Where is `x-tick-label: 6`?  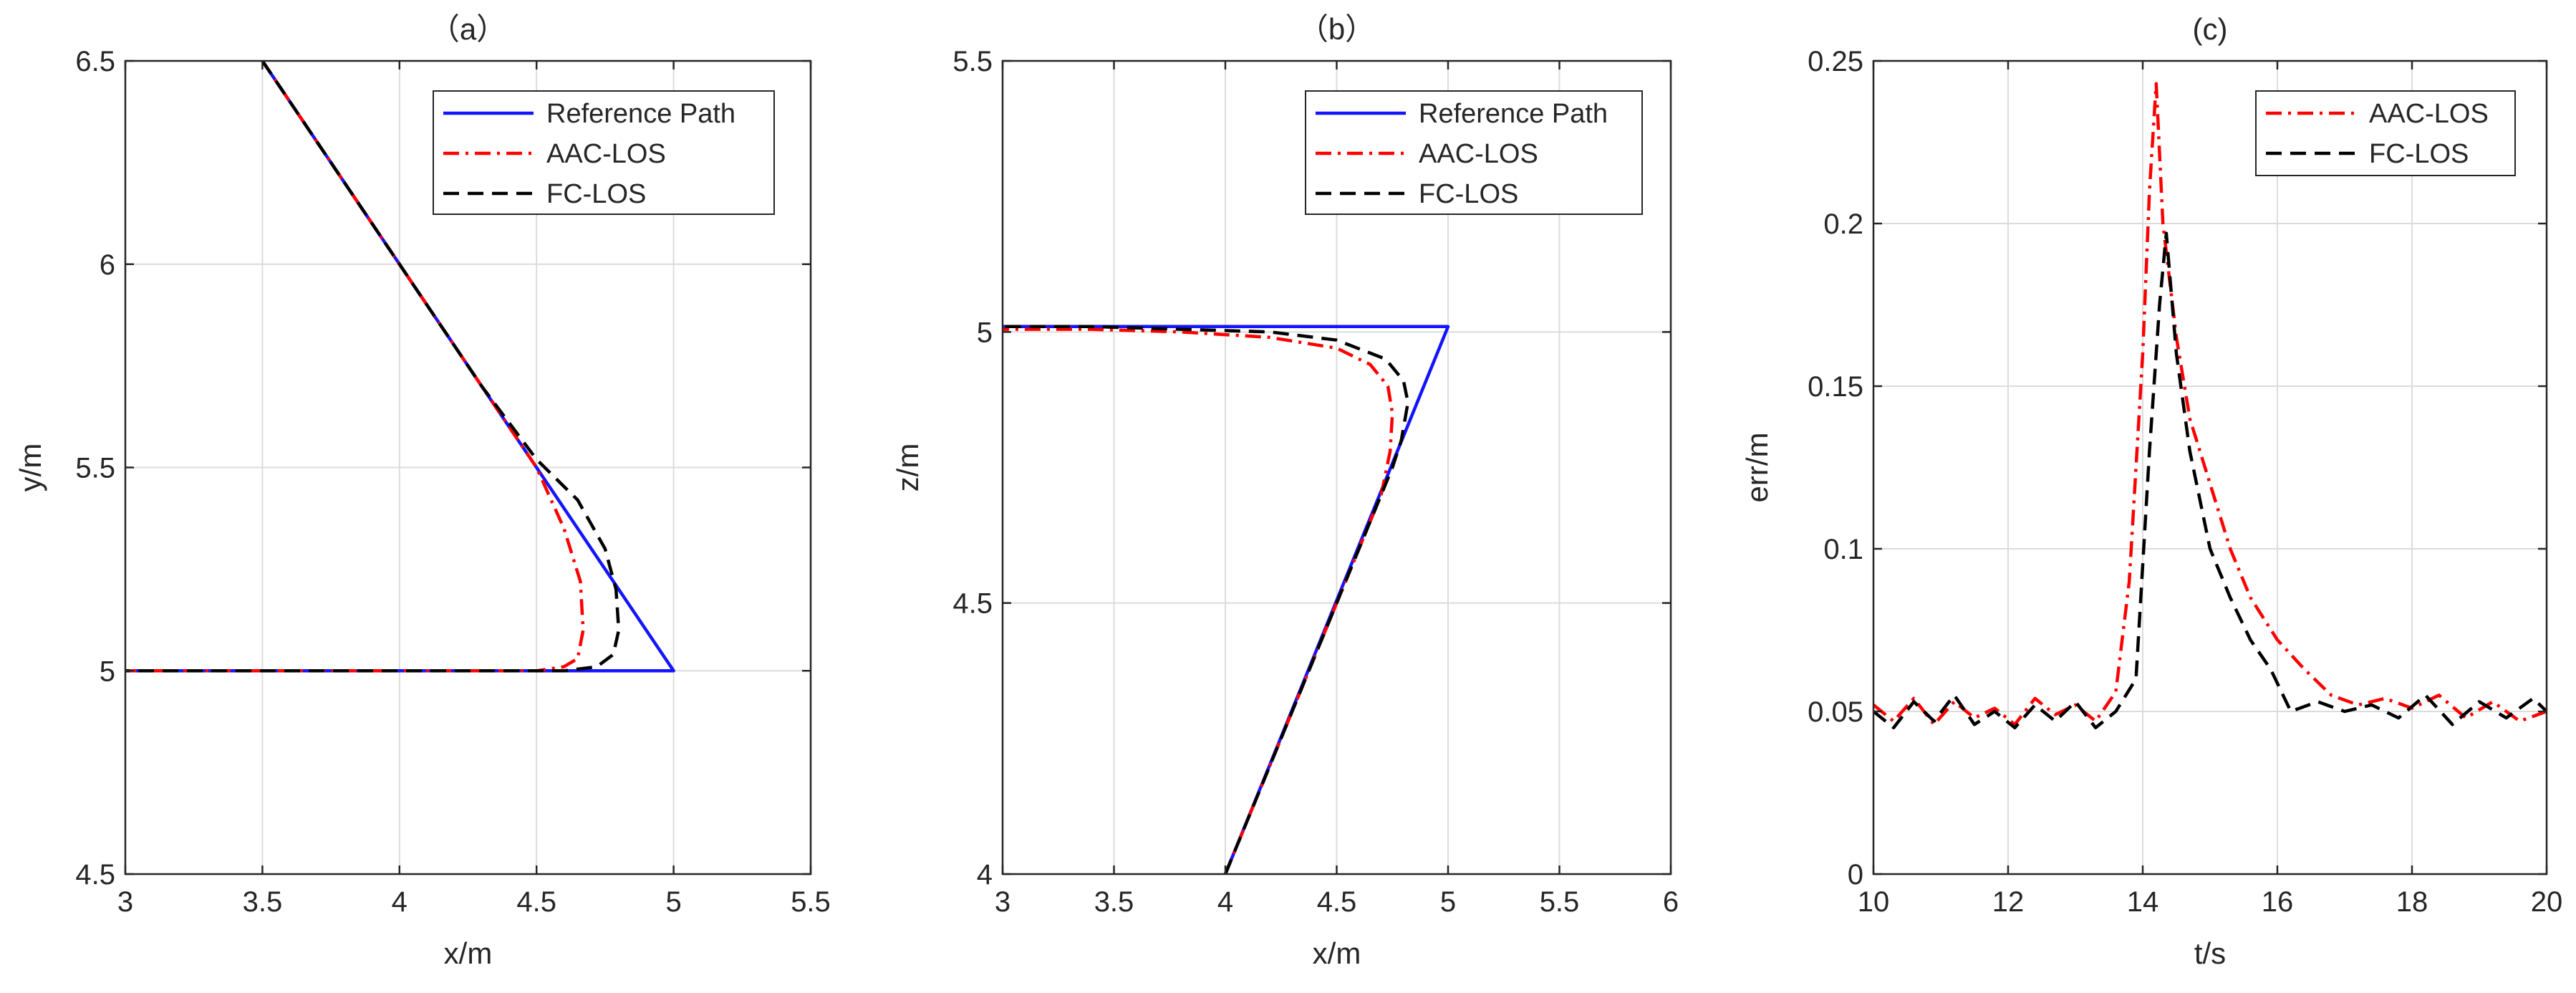
x-tick-label: 6 is located at coordinates (1671, 902).